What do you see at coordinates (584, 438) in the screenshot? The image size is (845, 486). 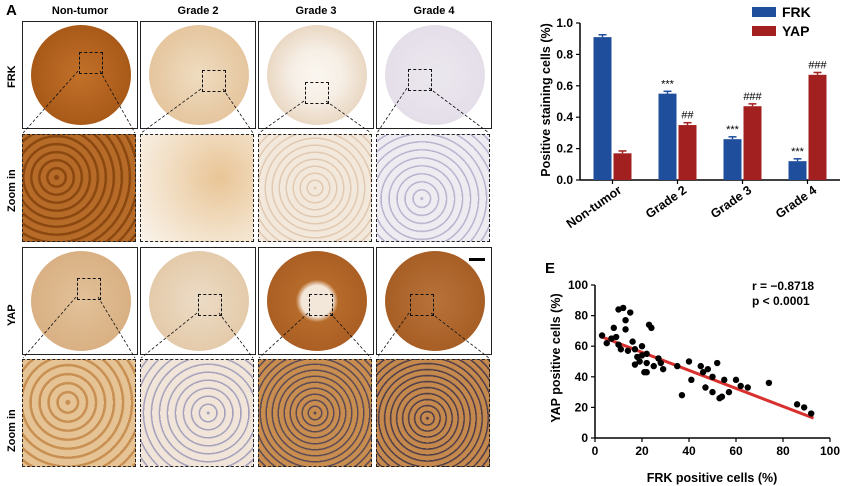 I see `scatter-y-tick-label: 0` at bounding box center [584, 438].